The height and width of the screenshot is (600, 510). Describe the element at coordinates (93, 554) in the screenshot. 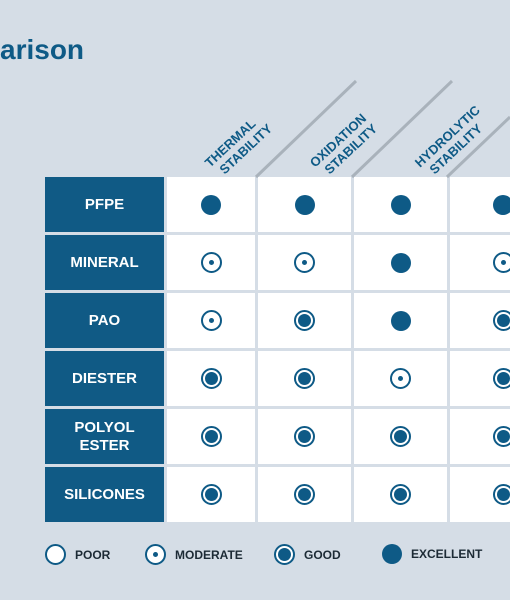

I see `legend-label: POOR` at that location.